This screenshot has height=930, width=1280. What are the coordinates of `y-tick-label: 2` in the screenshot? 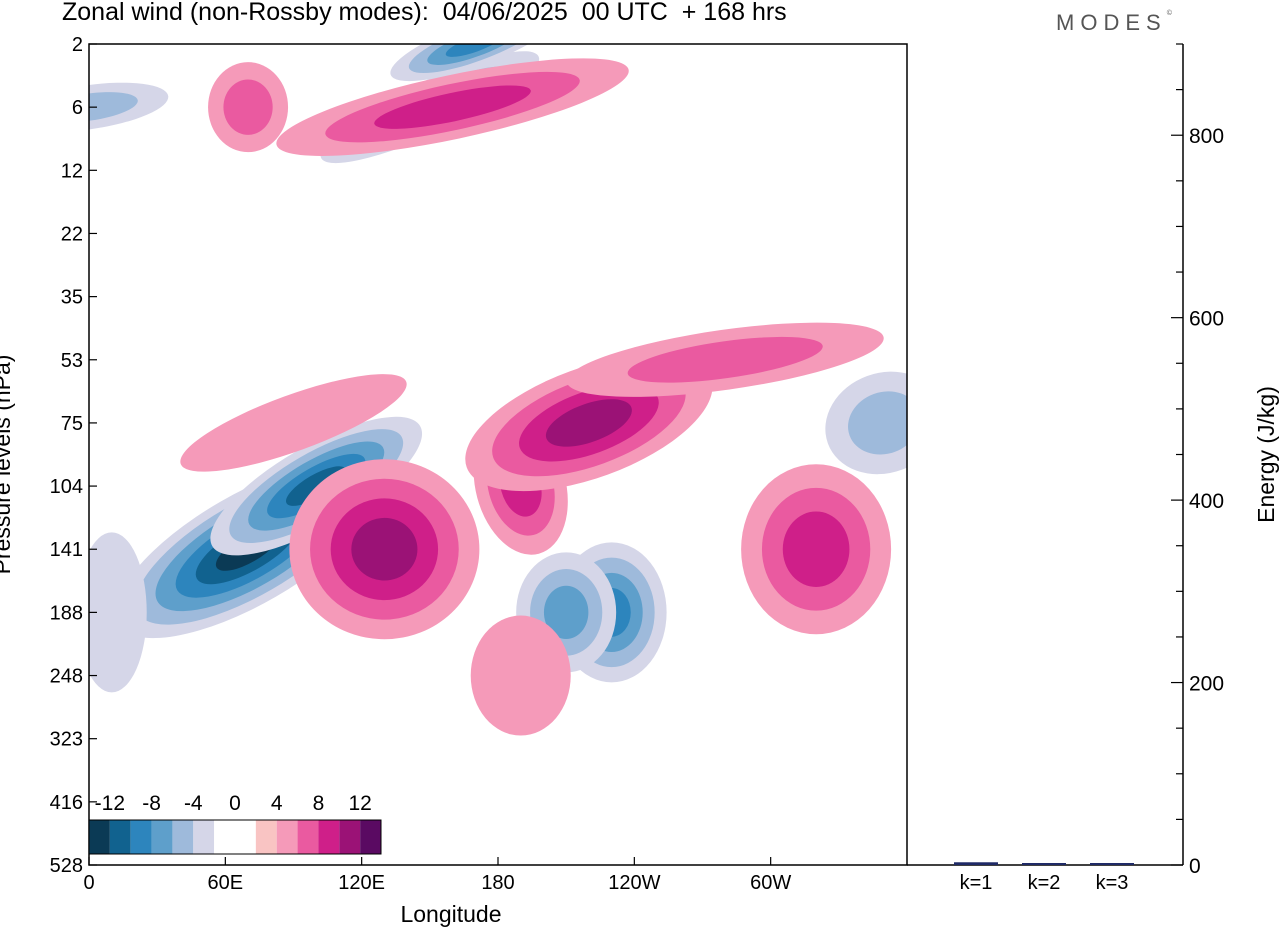 It's located at (77, 45).